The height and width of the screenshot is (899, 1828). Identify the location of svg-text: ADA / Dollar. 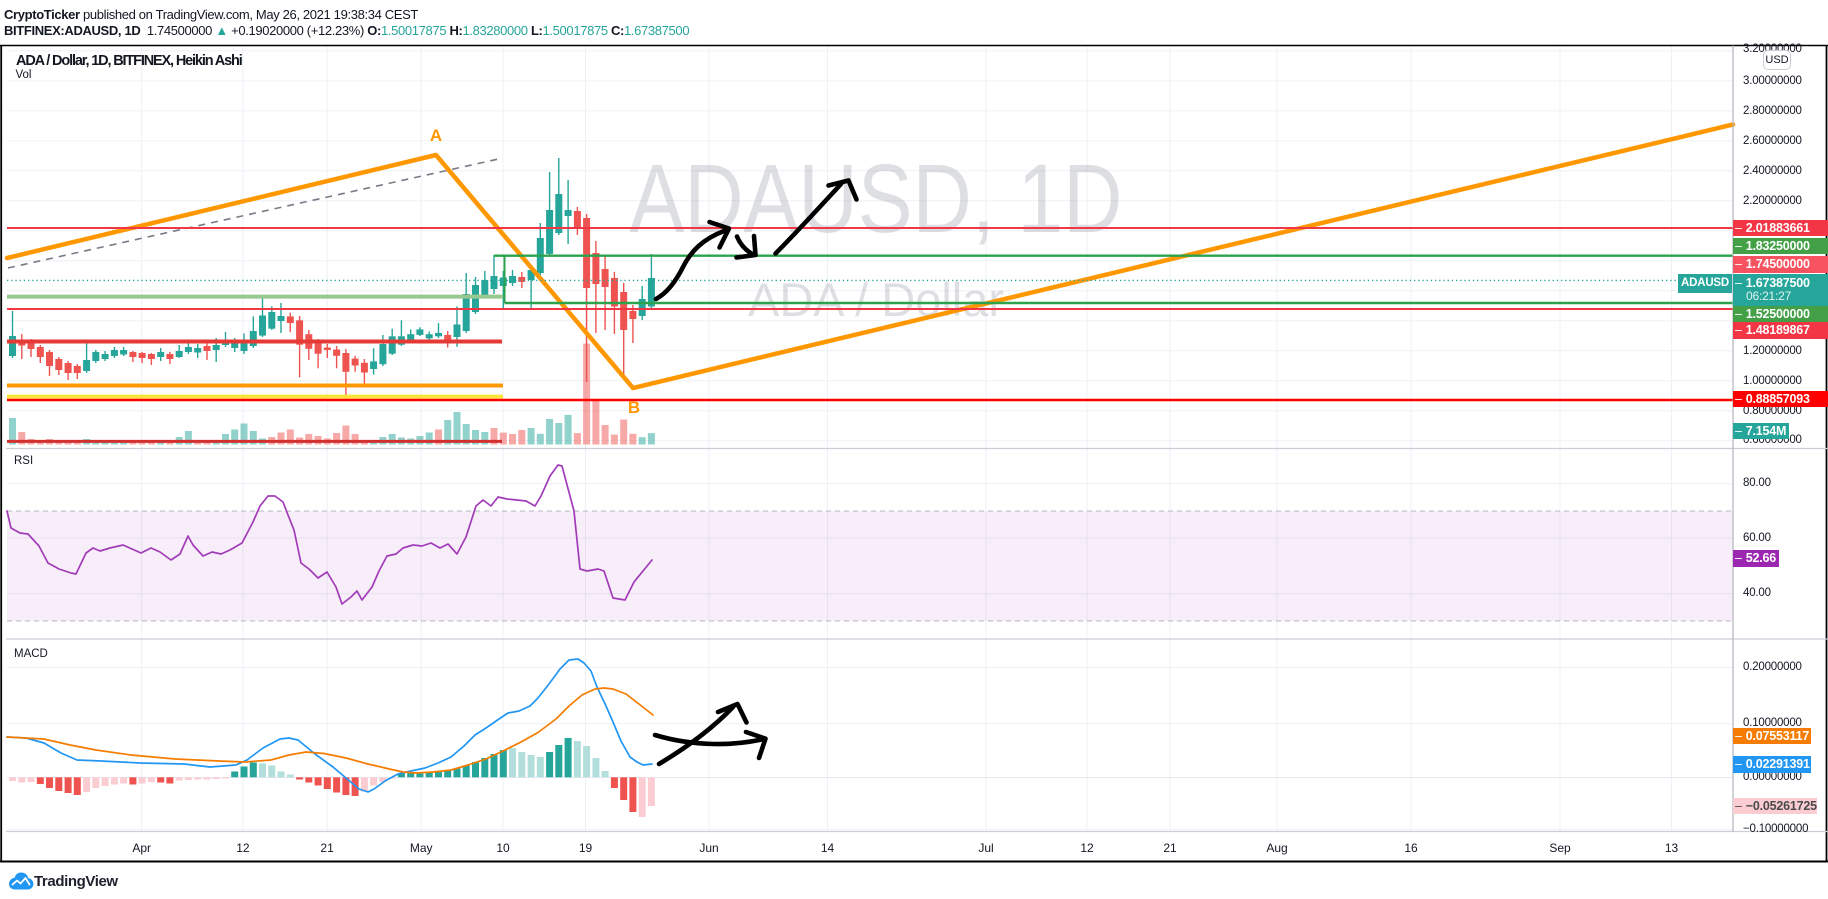
(876, 299).